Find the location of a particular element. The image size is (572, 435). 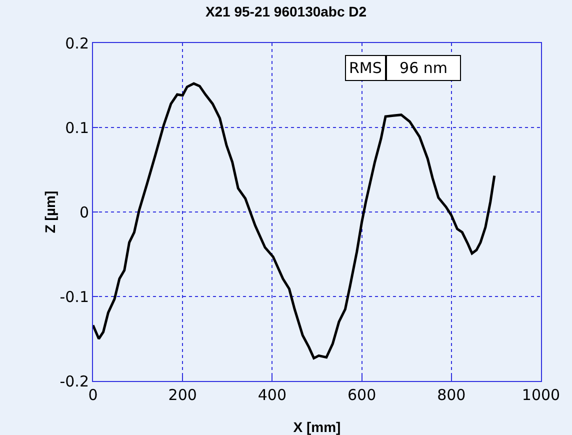

y-tick-label: 0.2 is located at coordinates (77, 43).